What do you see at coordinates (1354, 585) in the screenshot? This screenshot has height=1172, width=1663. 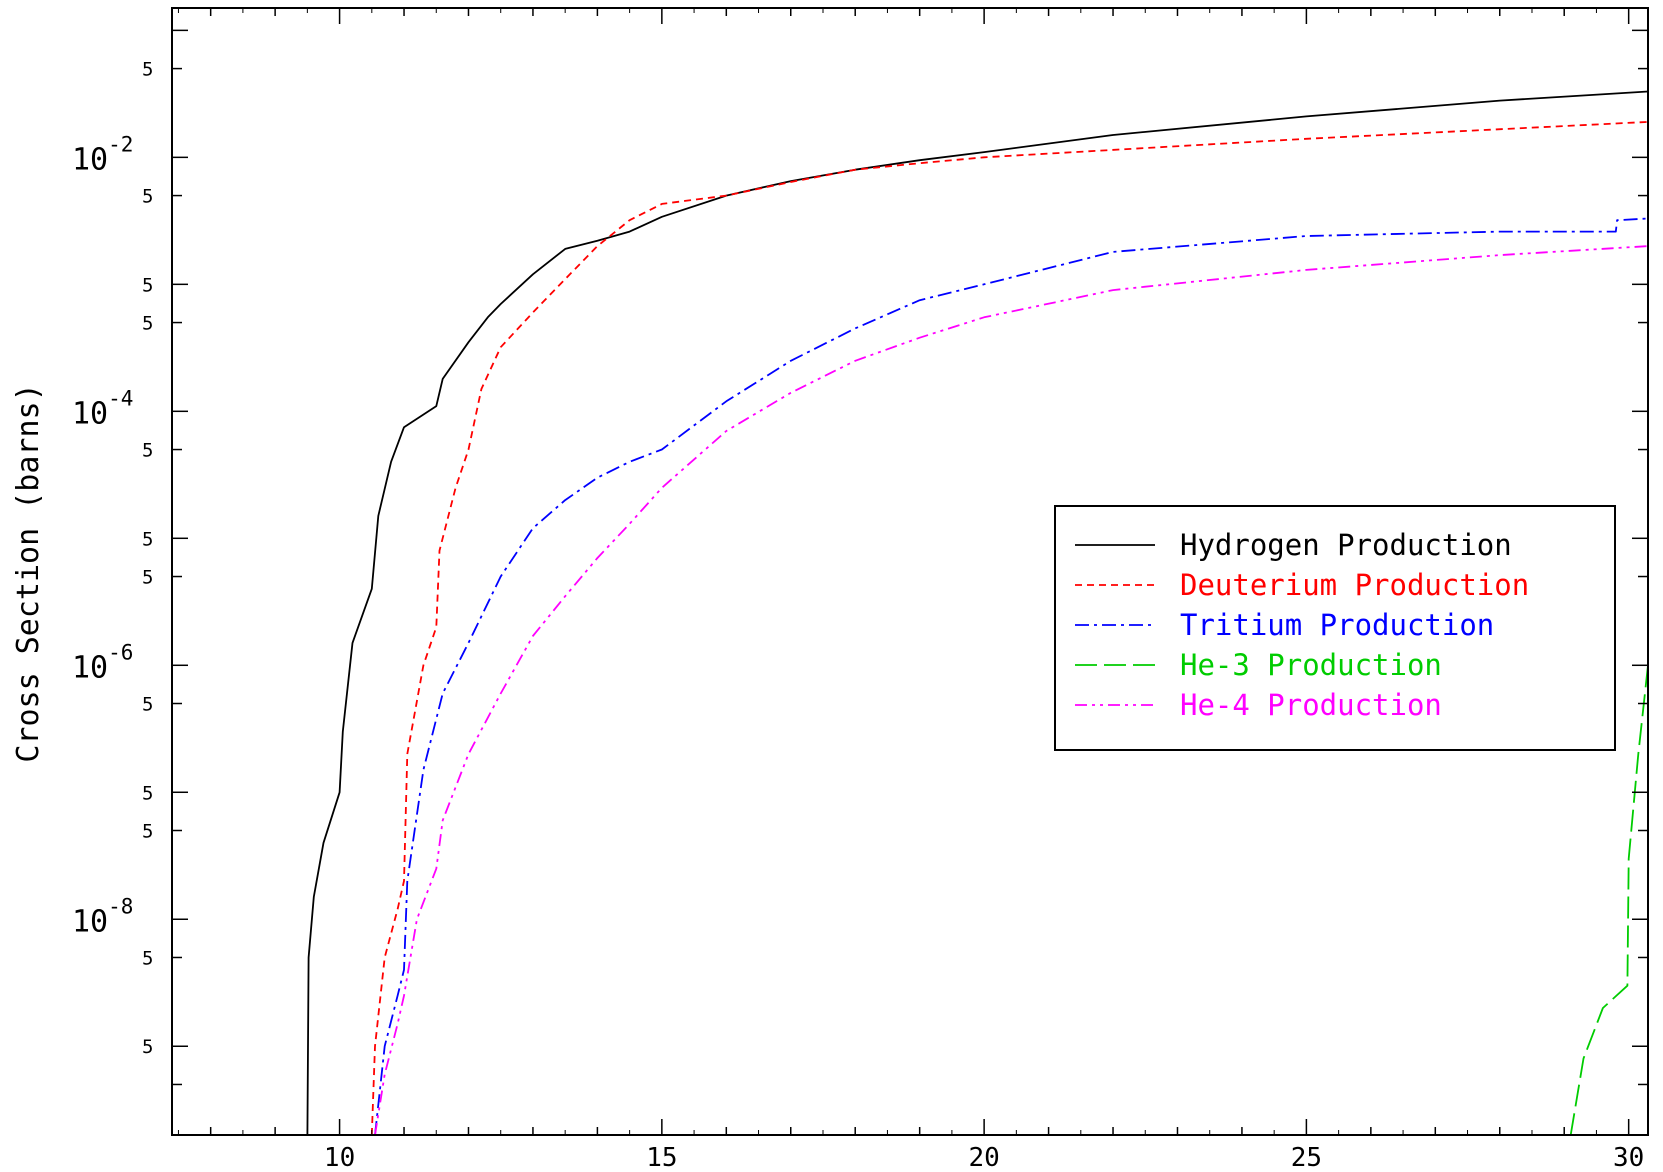 I see `legend-entry: Deuterium Production` at bounding box center [1354, 585].